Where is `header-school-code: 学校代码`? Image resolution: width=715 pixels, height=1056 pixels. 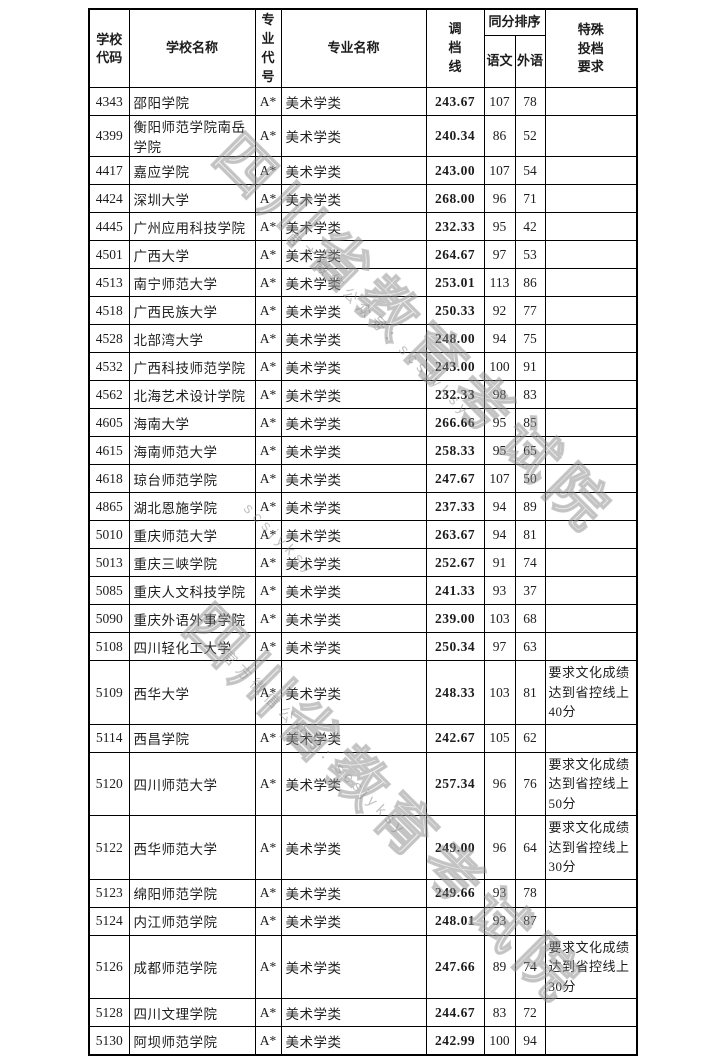
header-school-code: 学校代码 is located at coordinates (109, 48).